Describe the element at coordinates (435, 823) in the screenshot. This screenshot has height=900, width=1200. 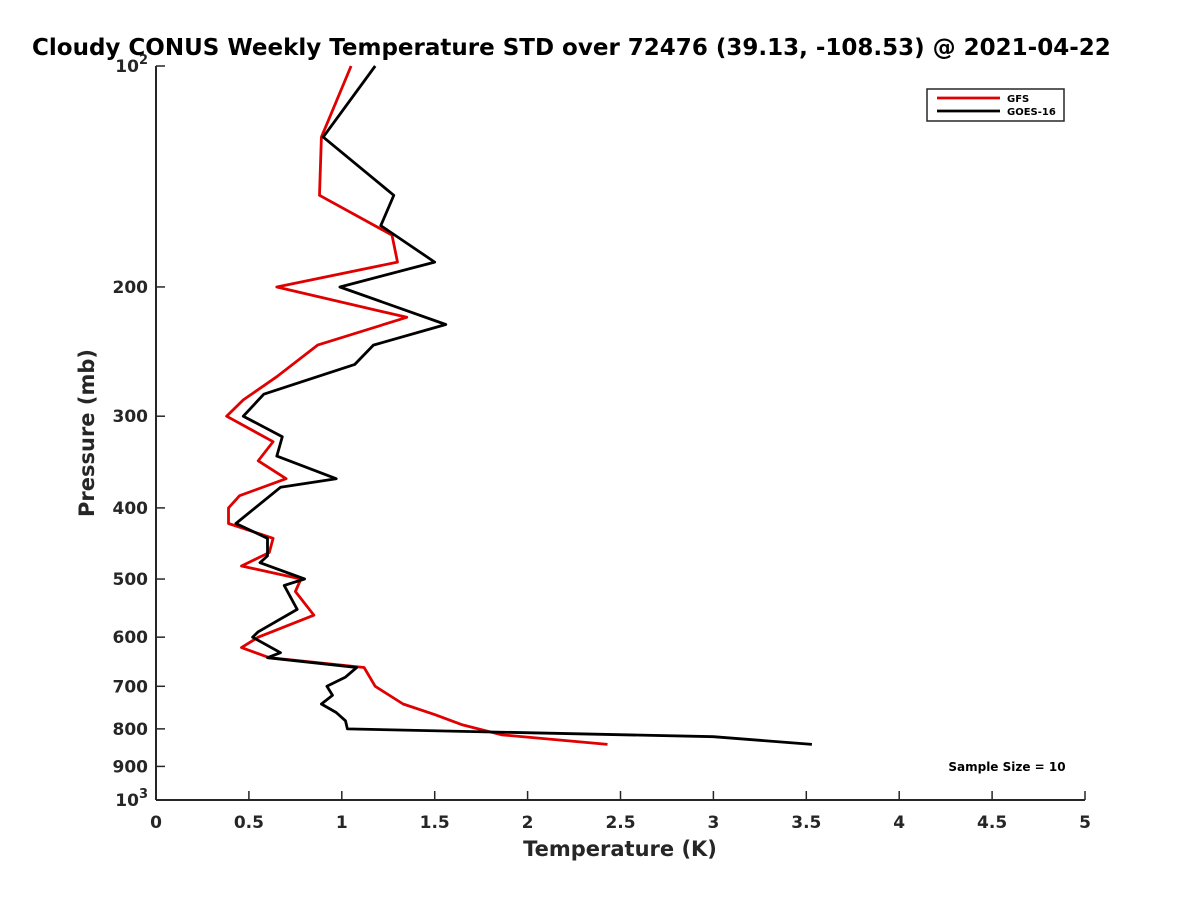
I see `x-tick-label: 1.5` at that location.